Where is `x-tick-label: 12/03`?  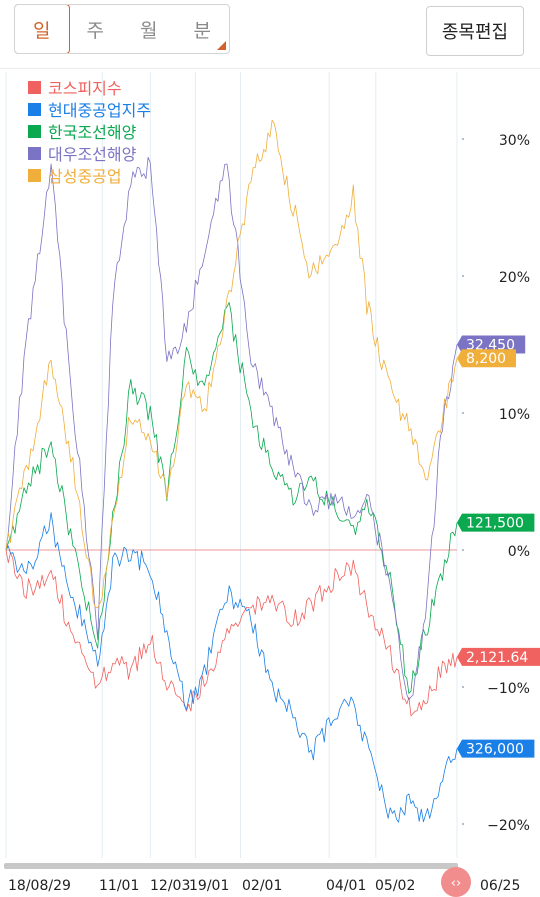 x-tick-label: 12/03 is located at coordinates (170, 886).